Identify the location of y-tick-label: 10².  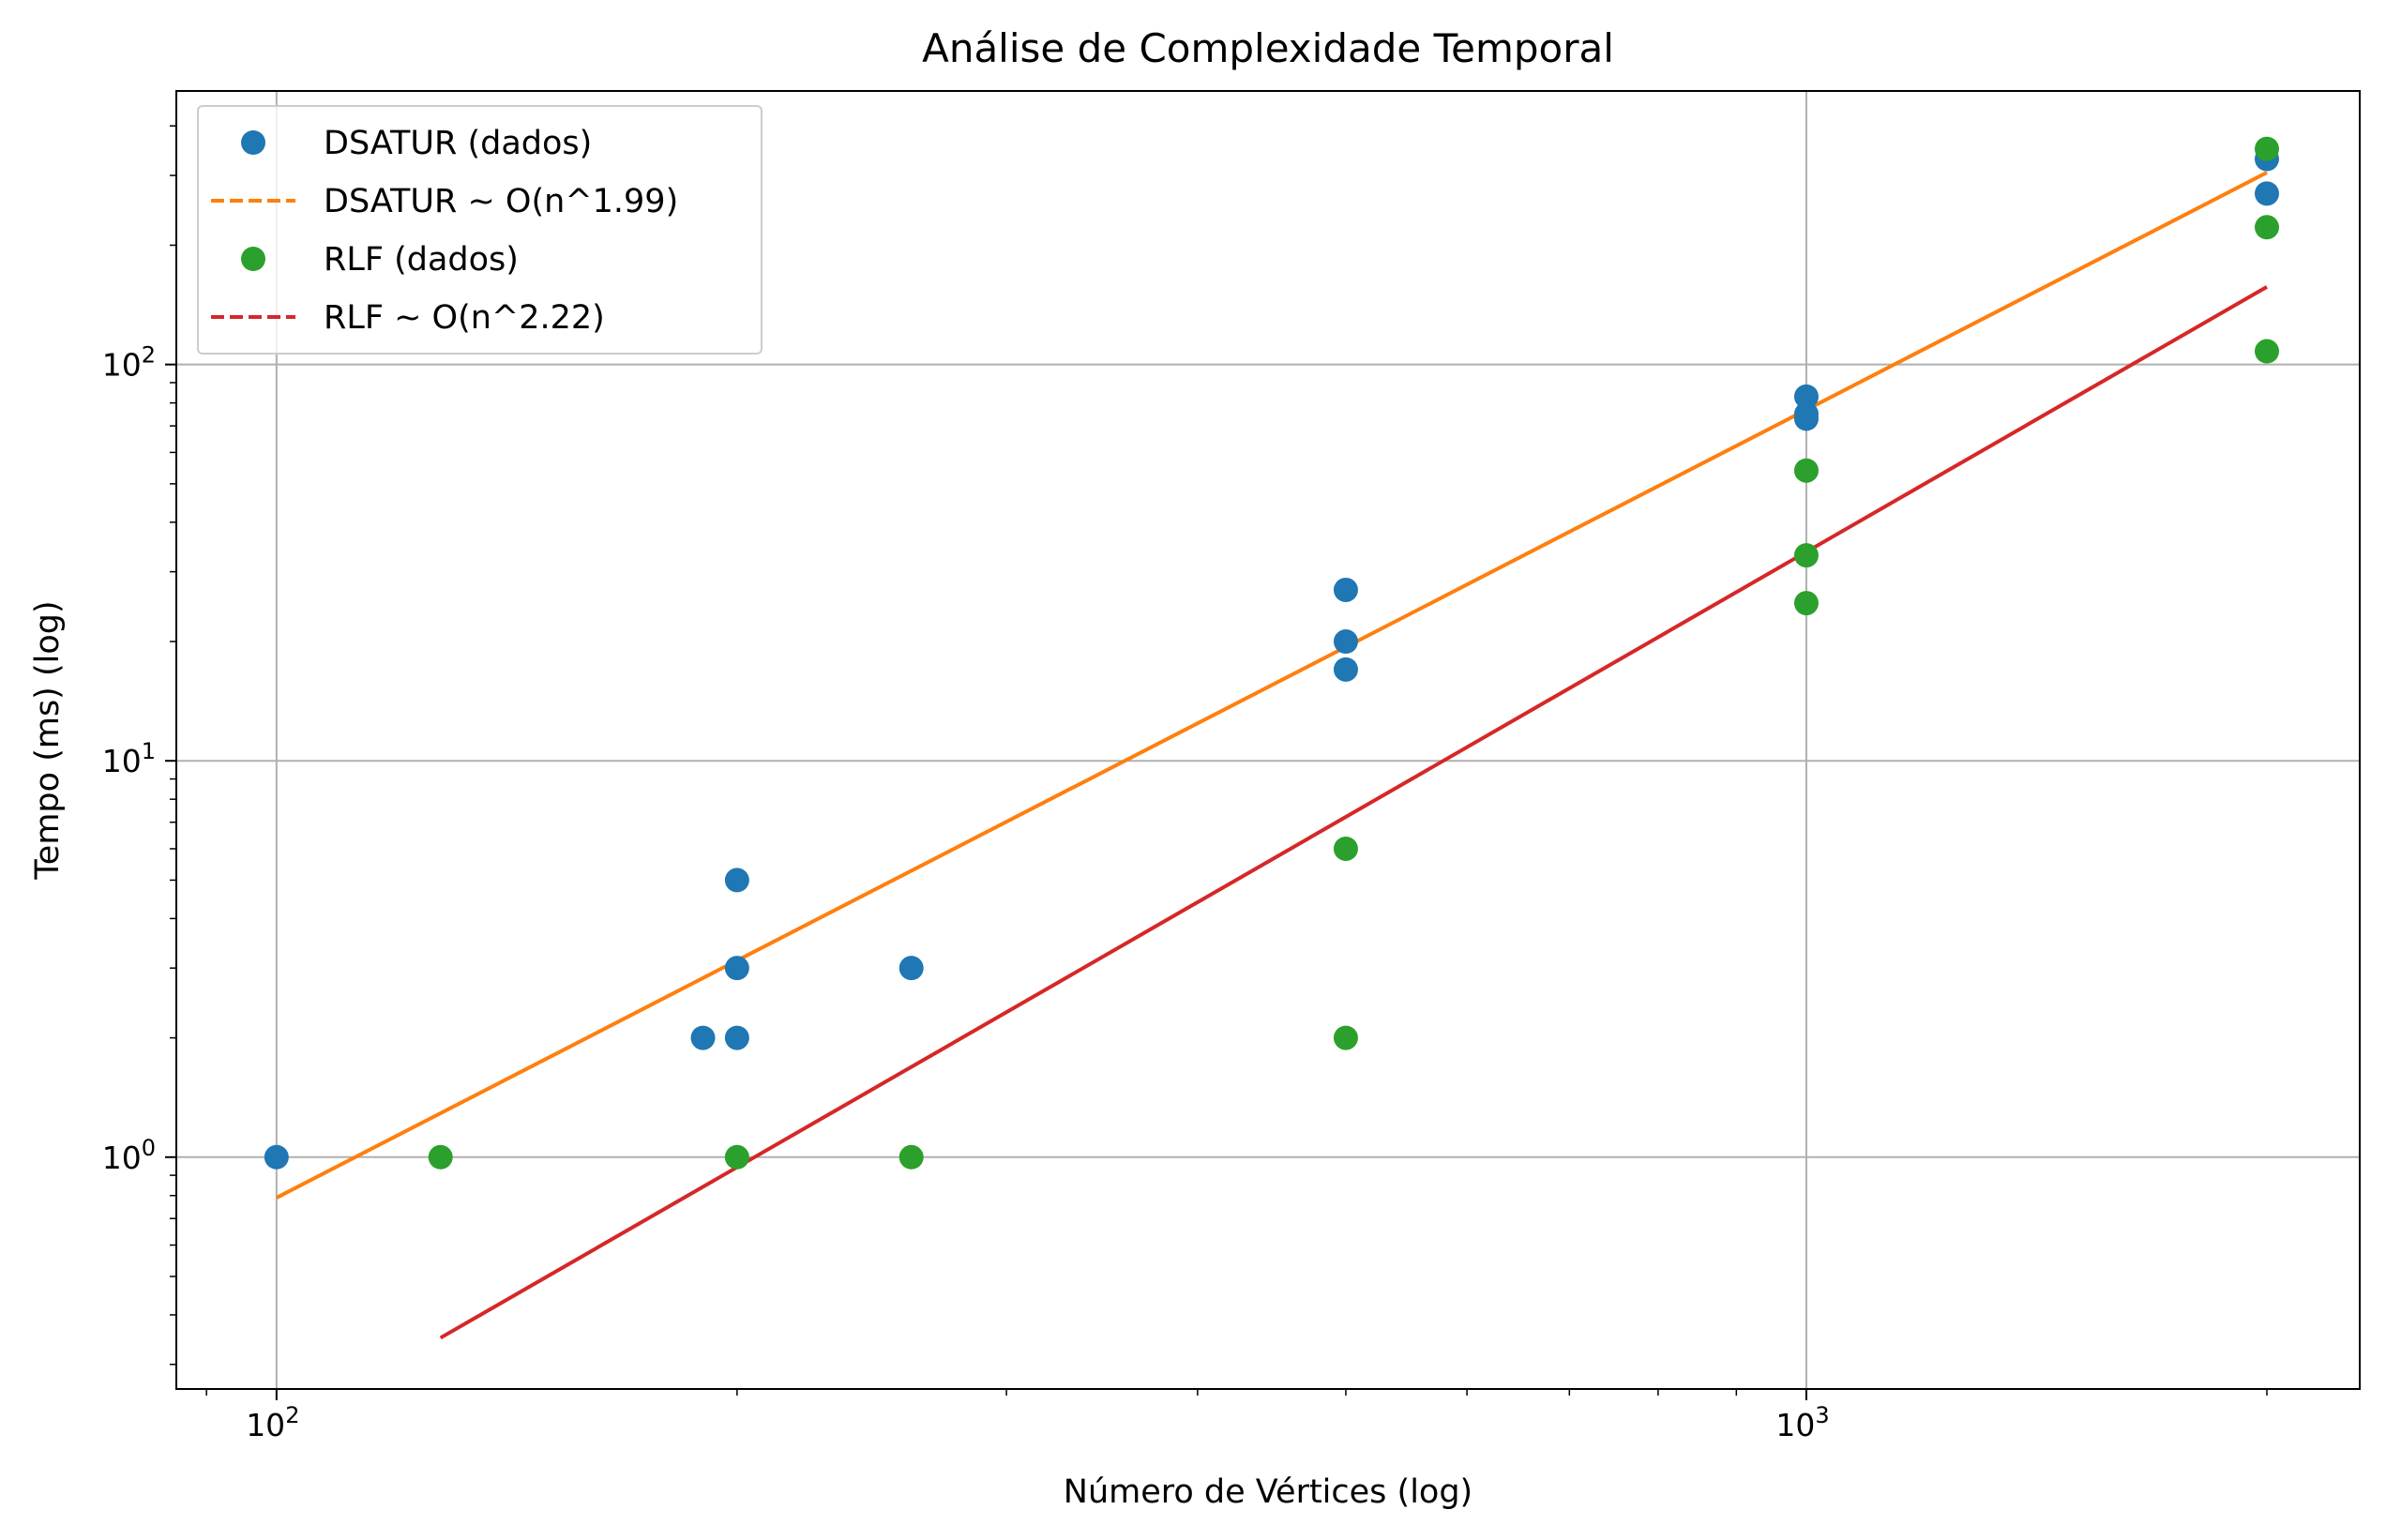
(129, 363).